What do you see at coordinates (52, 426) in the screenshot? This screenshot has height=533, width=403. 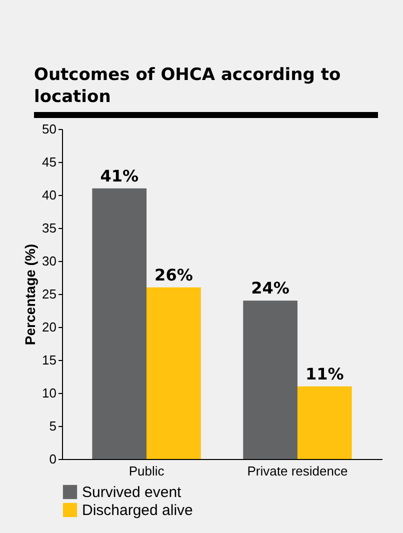 I see `y-tick-label: 5` at bounding box center [52, 426].